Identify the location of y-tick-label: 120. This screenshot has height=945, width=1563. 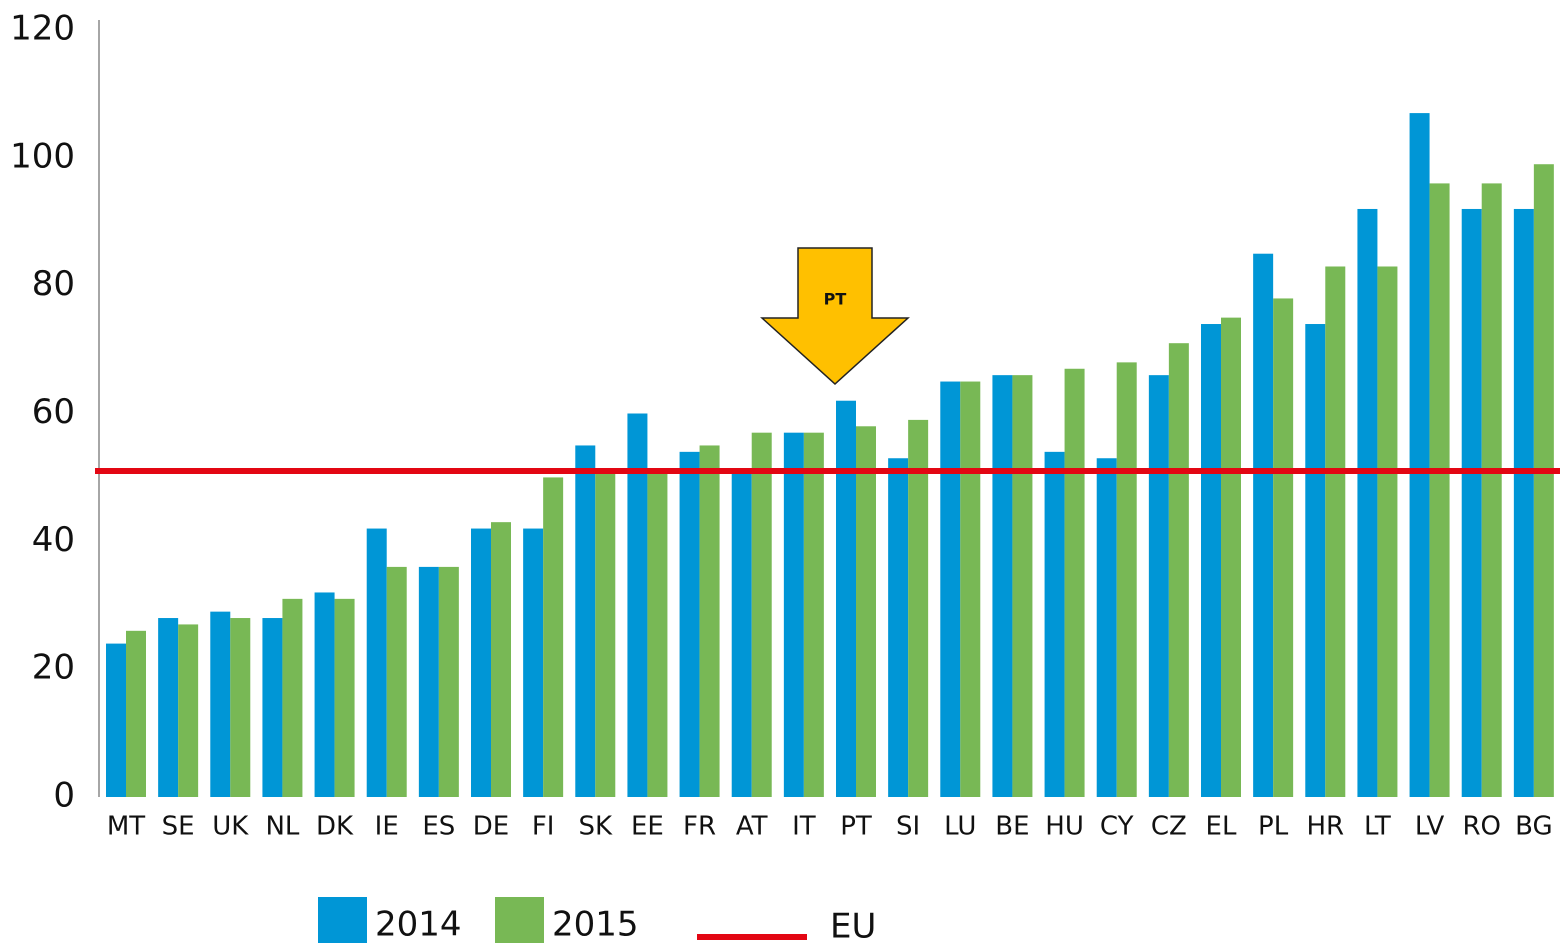
(42, 29).